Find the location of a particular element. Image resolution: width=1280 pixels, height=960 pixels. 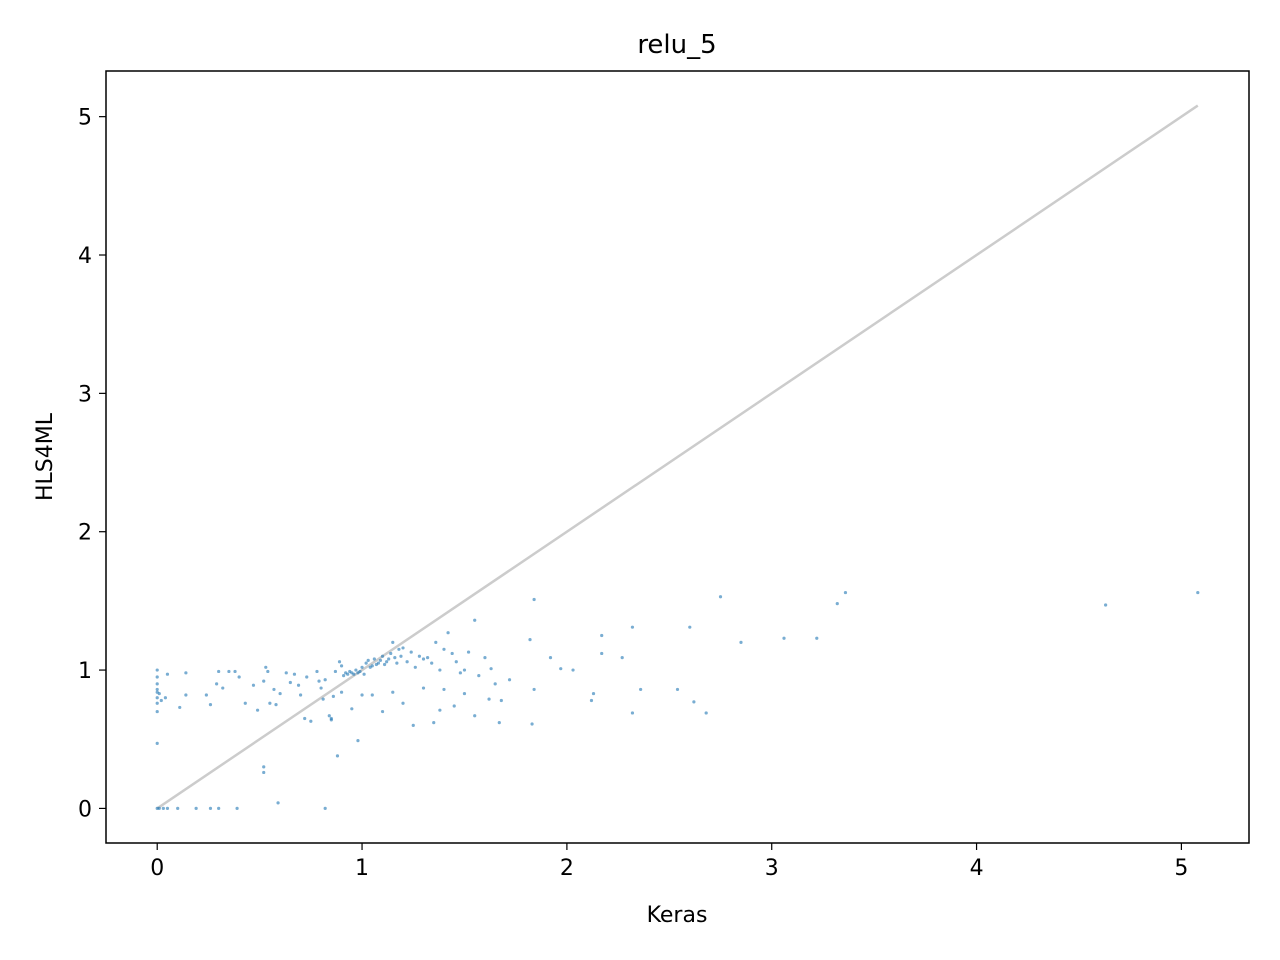

x-tick-label: 1 is located at coordinates (362, 868).